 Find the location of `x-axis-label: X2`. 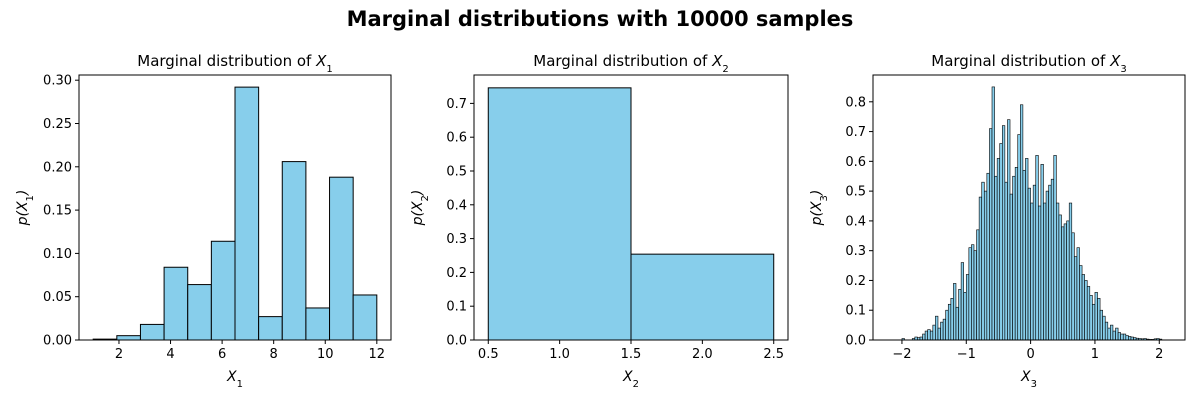

x-axis-label: X2 is located at coordinates (630, 379).